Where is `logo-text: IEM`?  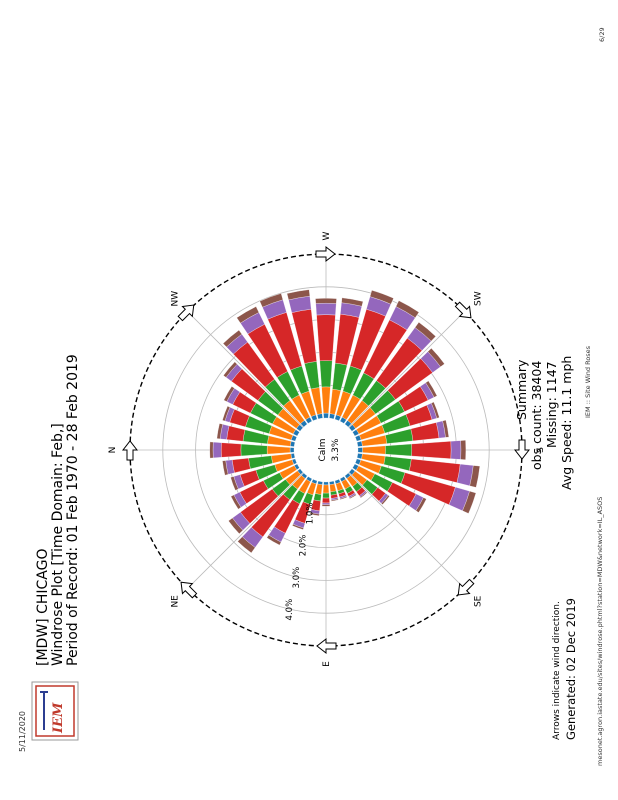 logo-text: IEM is located at coordinates (58, 718).